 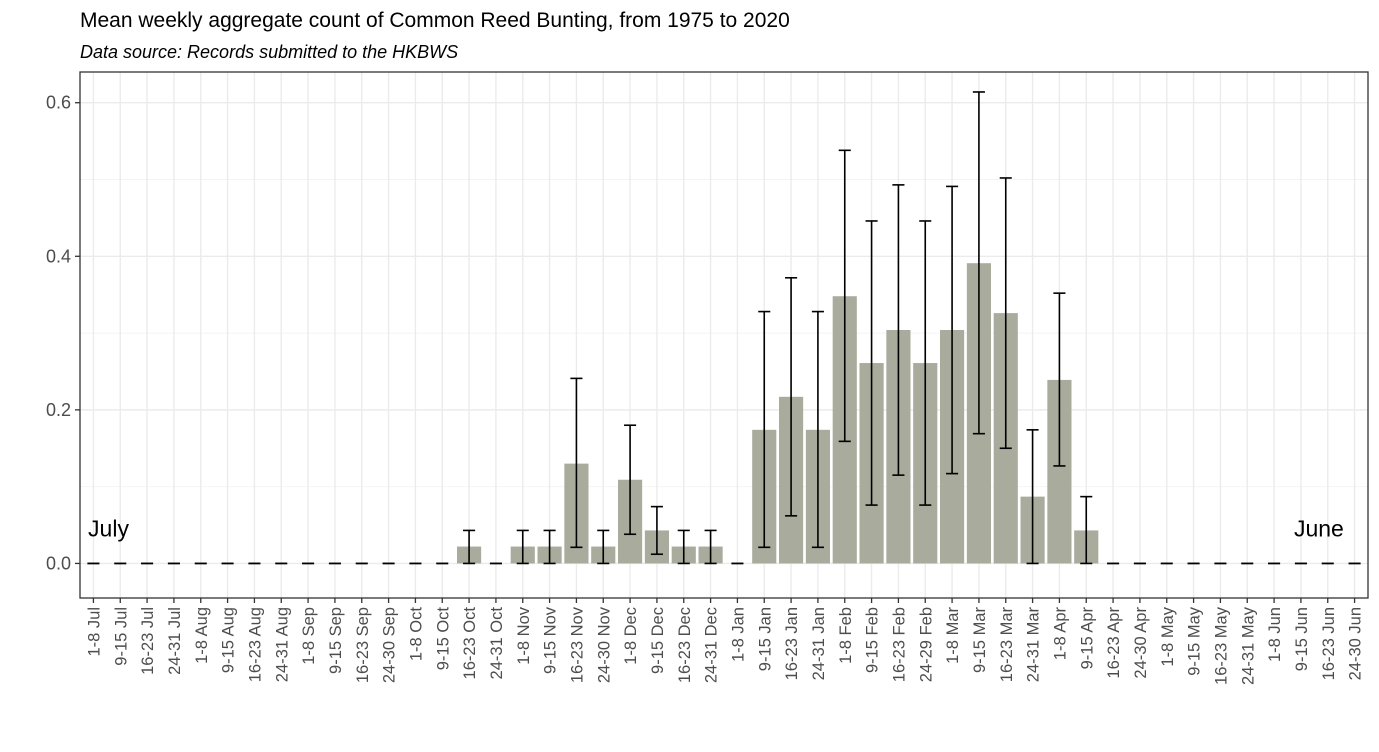 I want to click on x-tick-label: 16-23 Aug, so click(x=255, y=644).